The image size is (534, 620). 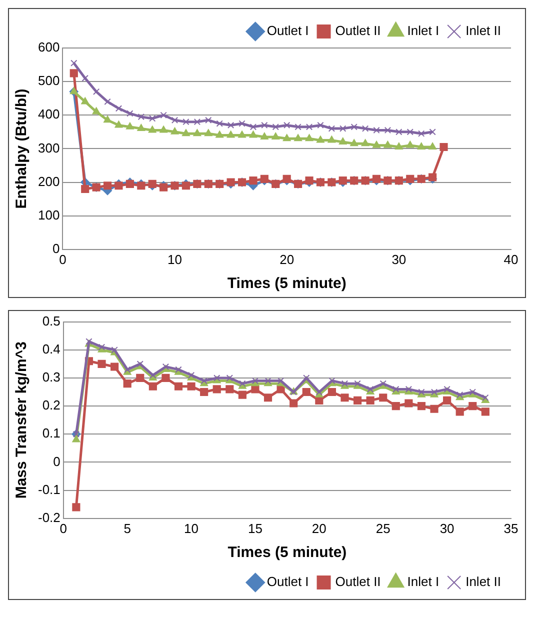 I want to click on y-axis-title: Enthalpy (Btu/bl), so click(x=21, y=148).